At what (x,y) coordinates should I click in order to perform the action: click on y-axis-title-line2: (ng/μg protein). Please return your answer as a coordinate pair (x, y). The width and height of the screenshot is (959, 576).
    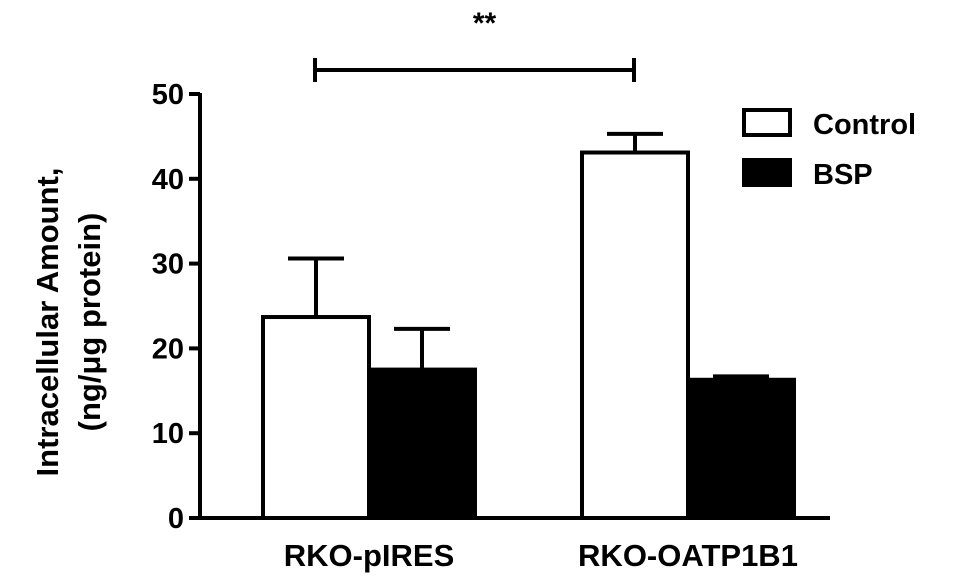
    Looking at the image, I should click on (89, 322).